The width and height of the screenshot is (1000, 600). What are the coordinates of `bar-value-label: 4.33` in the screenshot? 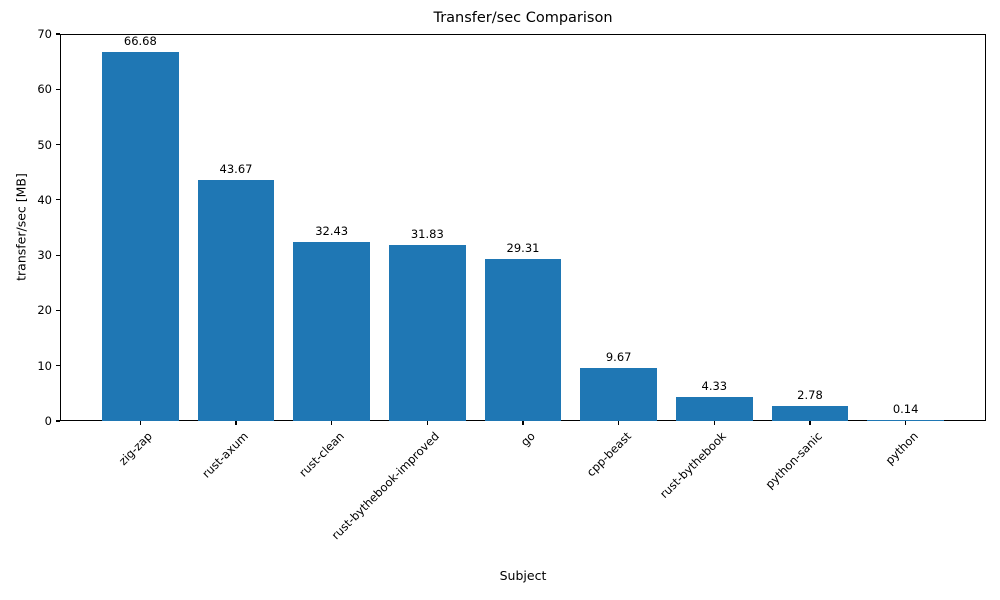 It's located at (714, 386).